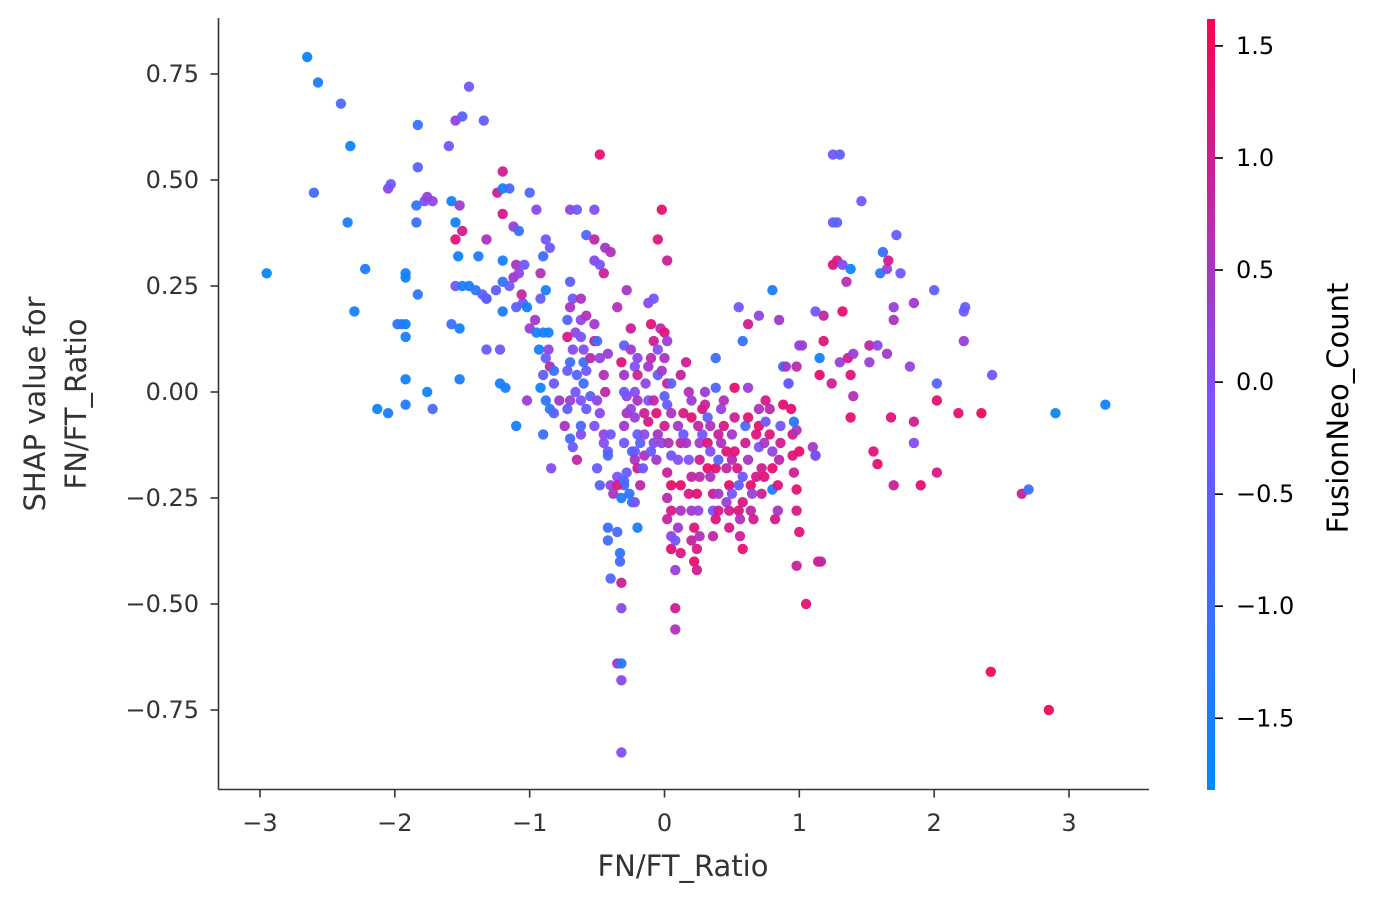 The width and height of the screenshot is (1376, 904). I want to click on y-tick-label: −0.50, so click(162, 604).